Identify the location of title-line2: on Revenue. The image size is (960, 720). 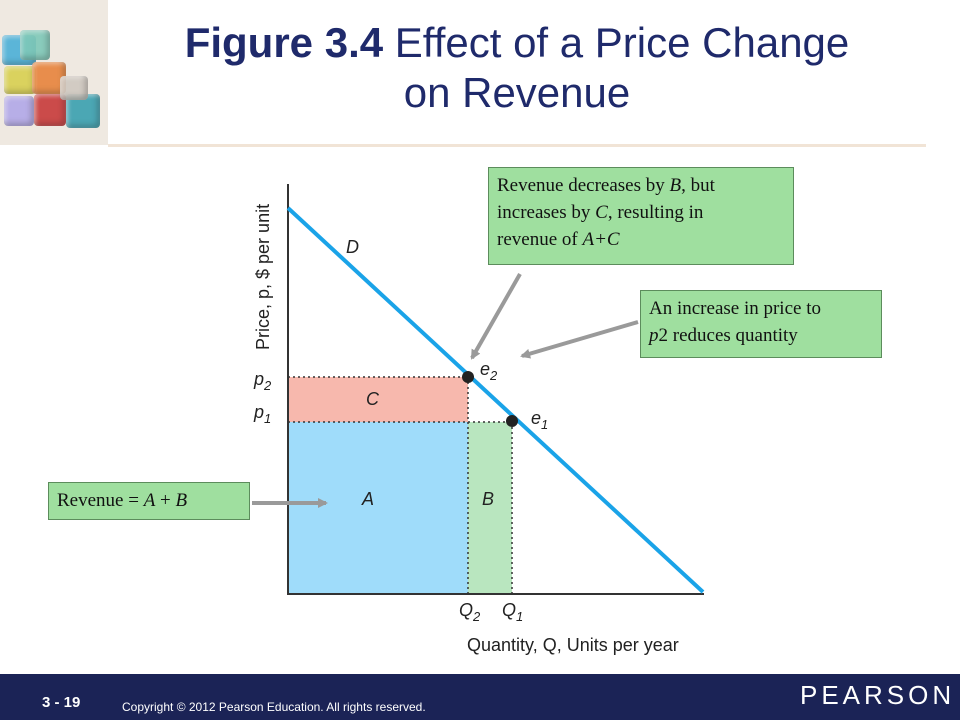
(517, 92).